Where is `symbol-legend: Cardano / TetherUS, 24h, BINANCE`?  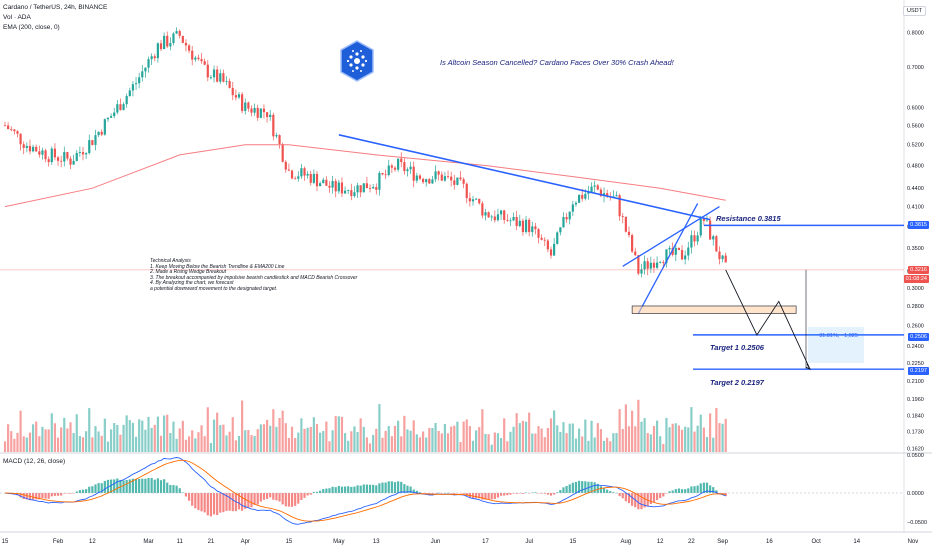 symbol-legend: Cardano / TetherUS, 24h, BINANCE is located at coordinates (55, 7).